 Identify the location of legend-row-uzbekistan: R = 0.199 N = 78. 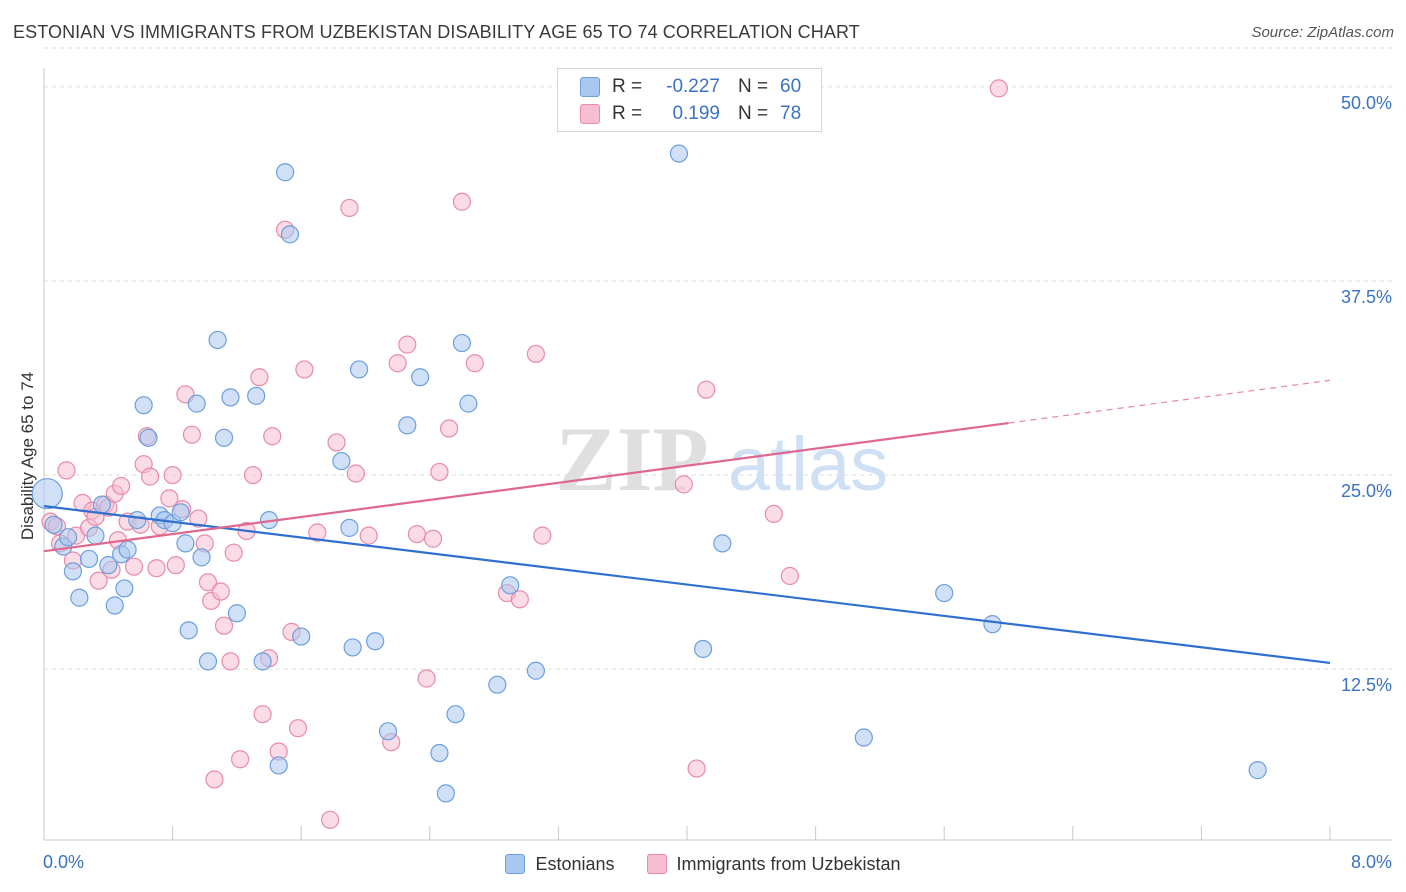
(690, 114).